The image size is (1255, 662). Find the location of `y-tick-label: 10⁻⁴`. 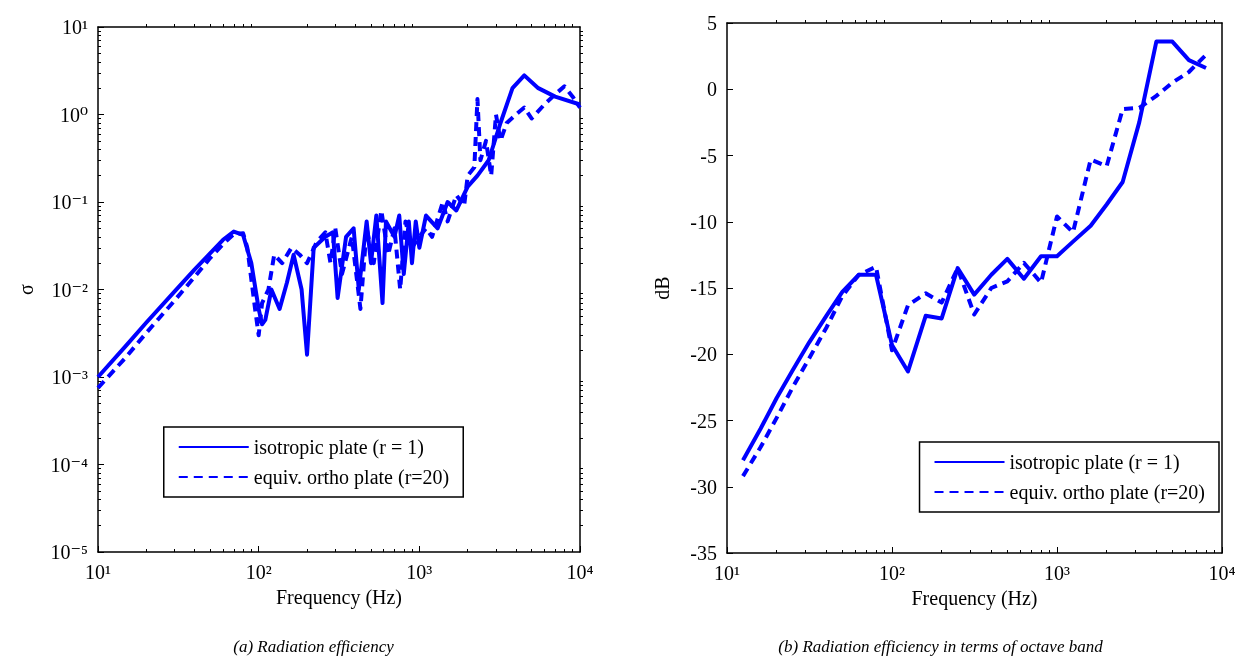

y-tick-label: 10⁻⁴ is located at coordinates (69, 464).